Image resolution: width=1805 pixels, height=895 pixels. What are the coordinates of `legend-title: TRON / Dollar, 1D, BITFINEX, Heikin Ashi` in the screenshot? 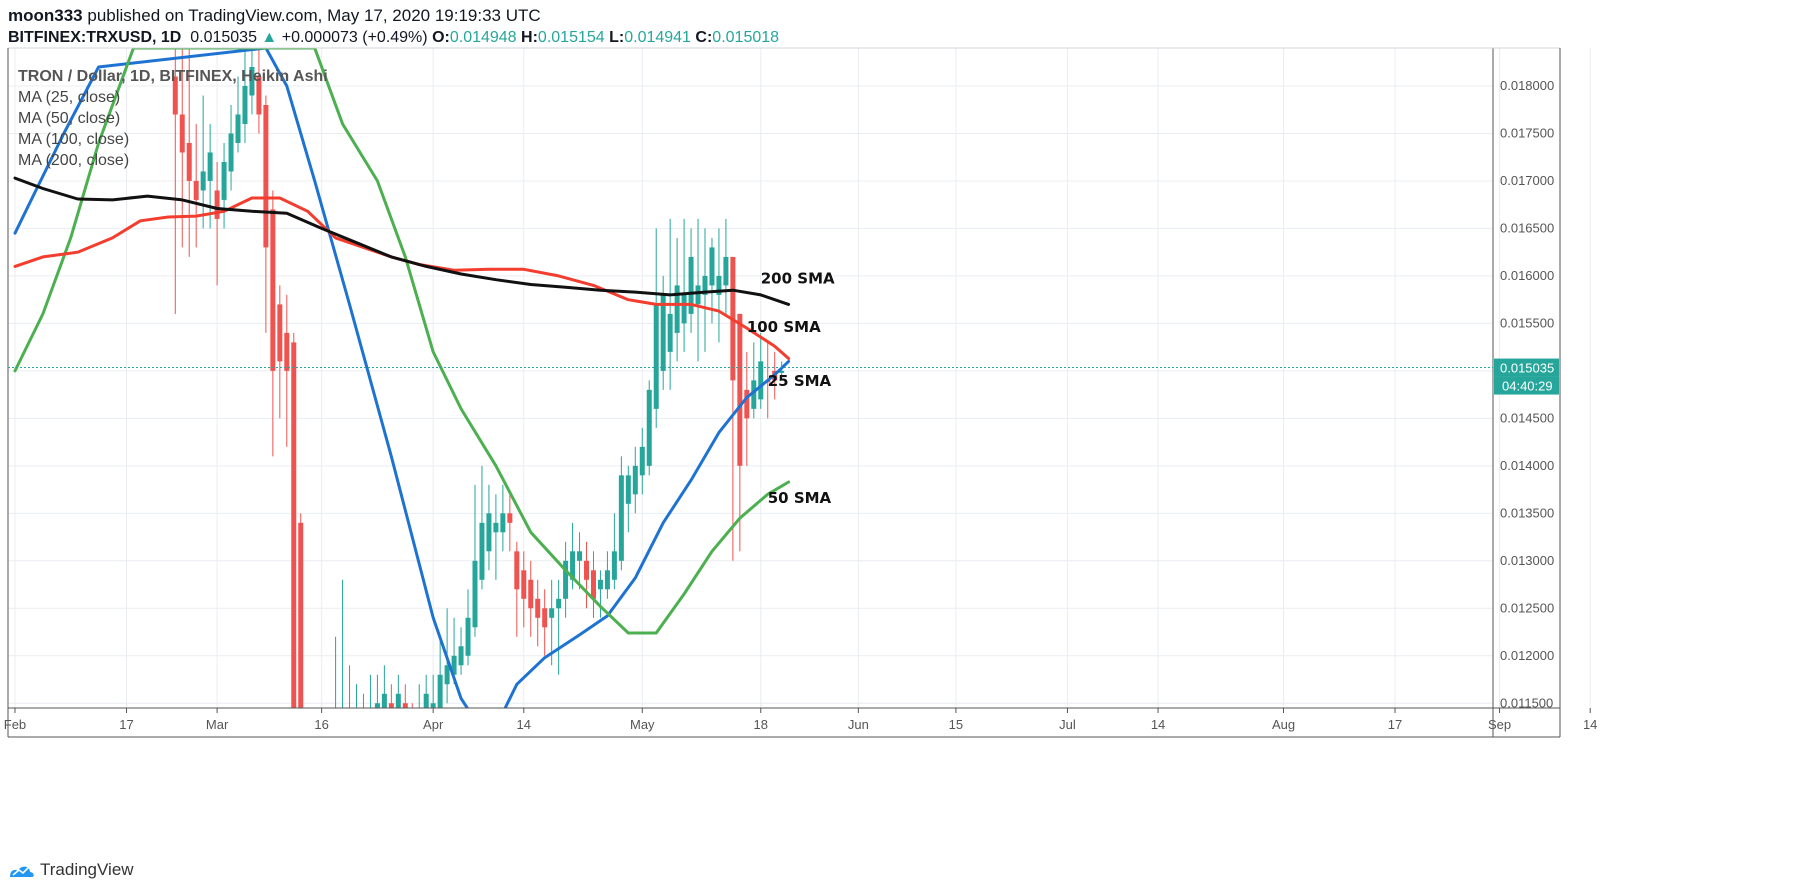 It's located at (173, 76).